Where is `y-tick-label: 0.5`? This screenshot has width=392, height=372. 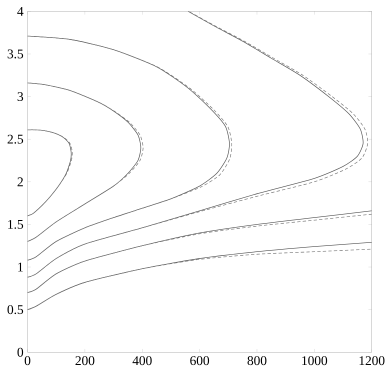
y-tick-label: 0.5 is located at coordinates (16, 309).